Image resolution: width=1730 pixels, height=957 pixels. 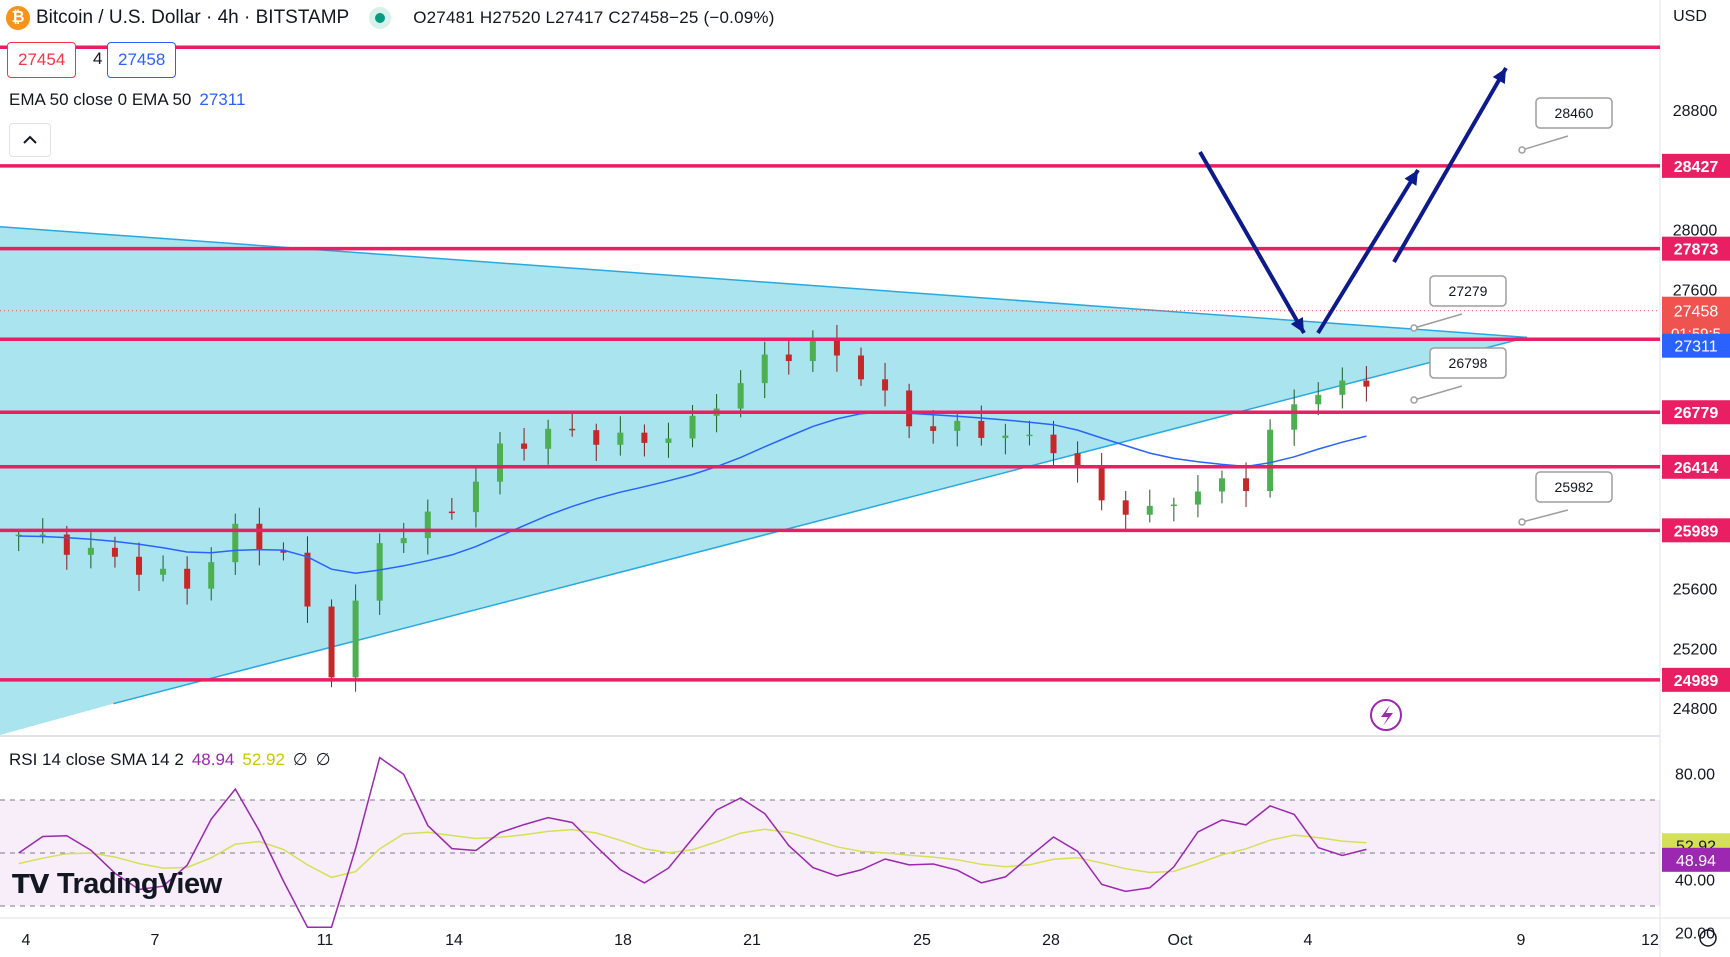 What do you see at coordinates (193, 17) in the screenshot?
I see `symbol-title: Bitcoin / U.S. Dollar · 4h · BITSTAMP` at bounding box center [193, 17].